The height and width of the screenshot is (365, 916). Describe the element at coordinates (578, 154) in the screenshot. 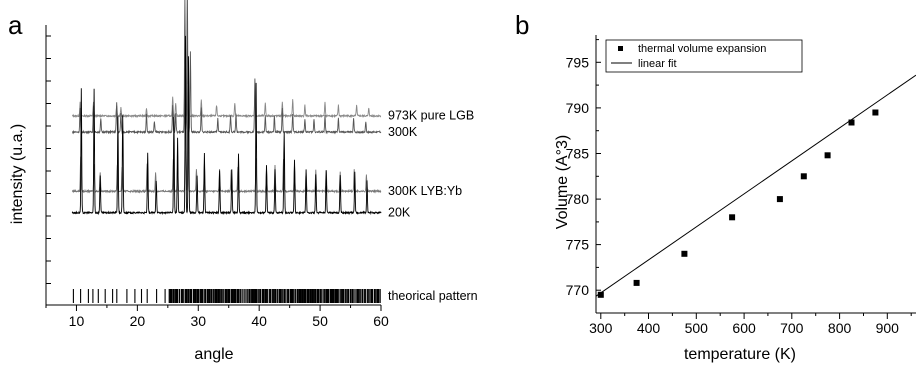

I see `y-tick-label: 785` at that location.